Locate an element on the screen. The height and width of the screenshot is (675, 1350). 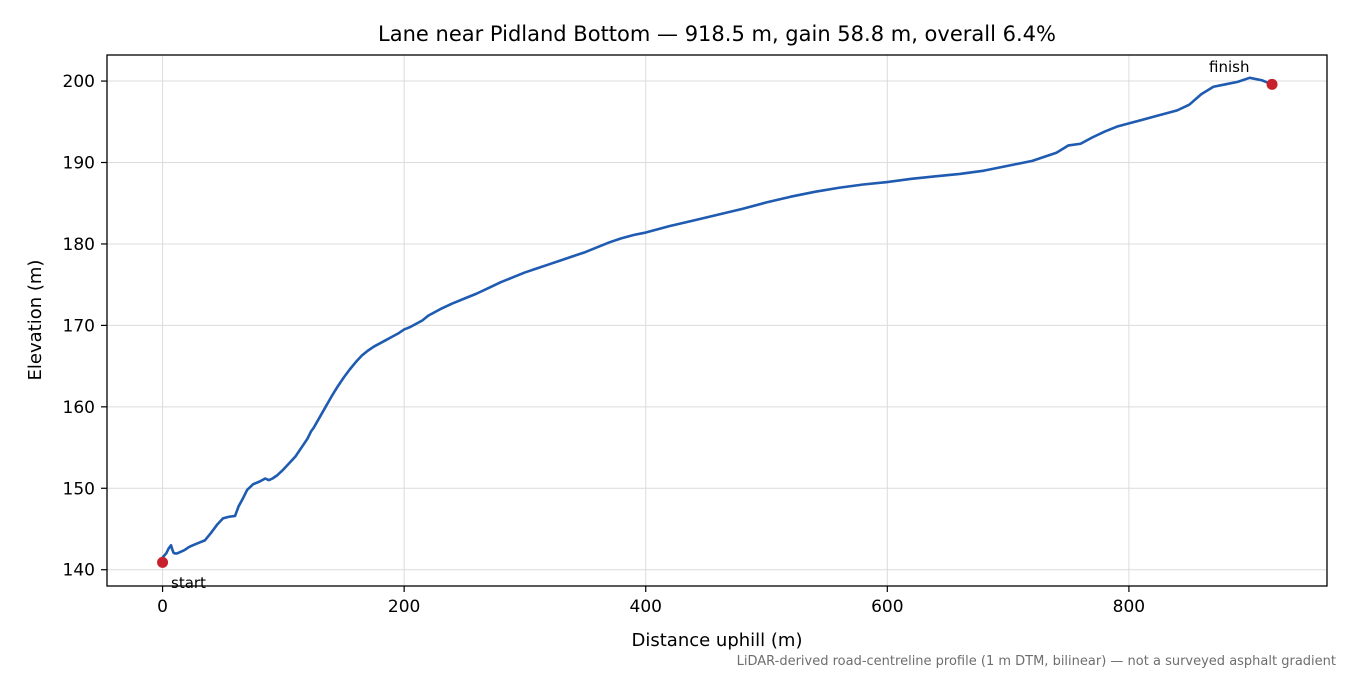
x-tick-label: 800 is located at coordinates (1129, 607).